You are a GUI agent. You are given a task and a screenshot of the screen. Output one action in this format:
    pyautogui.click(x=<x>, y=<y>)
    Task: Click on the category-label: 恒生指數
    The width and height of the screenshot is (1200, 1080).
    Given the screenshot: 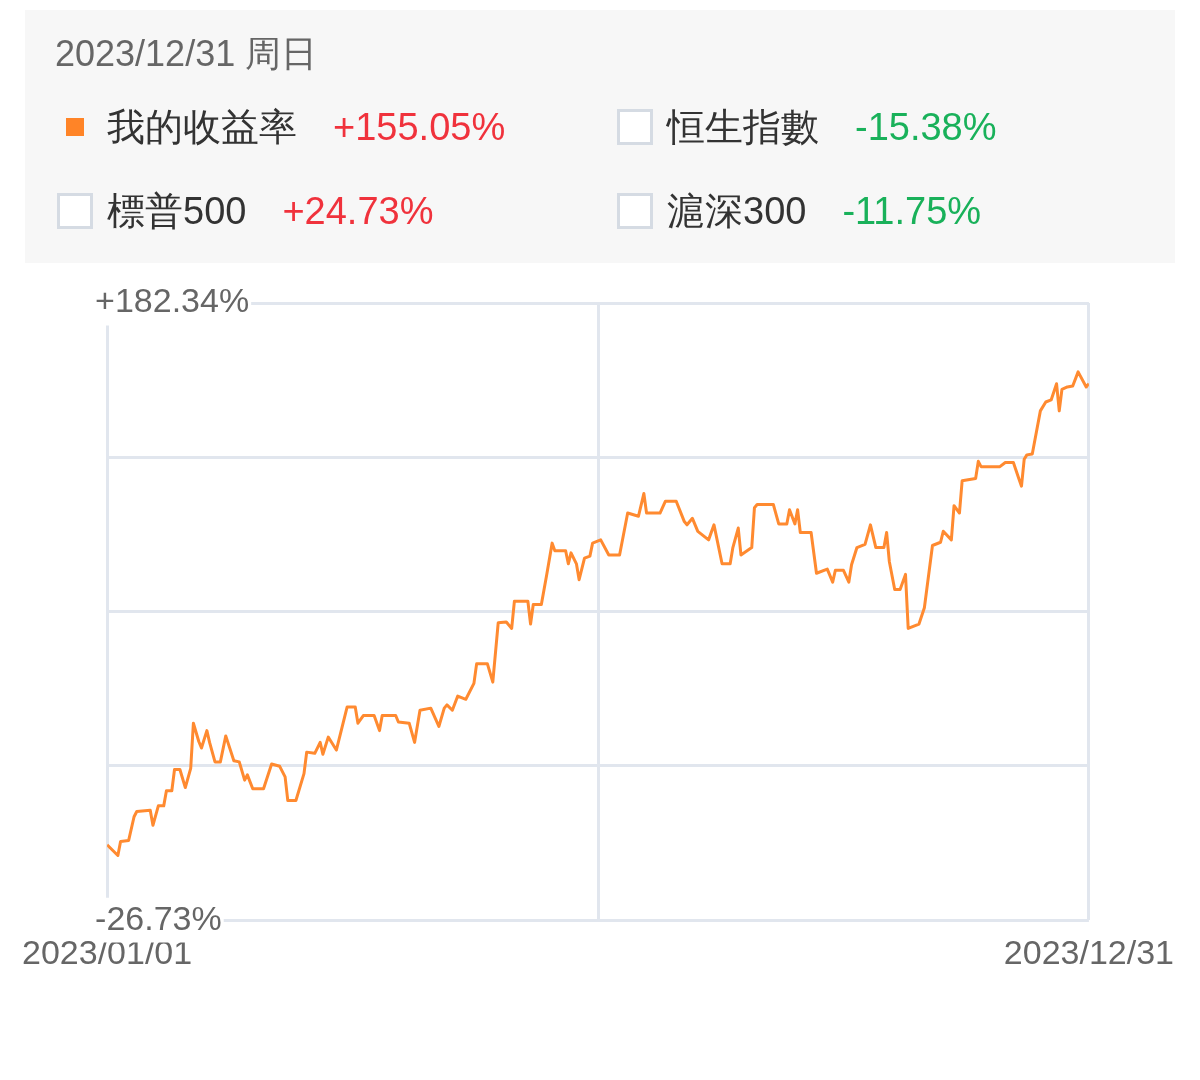 What is the action you would take?
    pyautogui.click(x=743, y=127)
    